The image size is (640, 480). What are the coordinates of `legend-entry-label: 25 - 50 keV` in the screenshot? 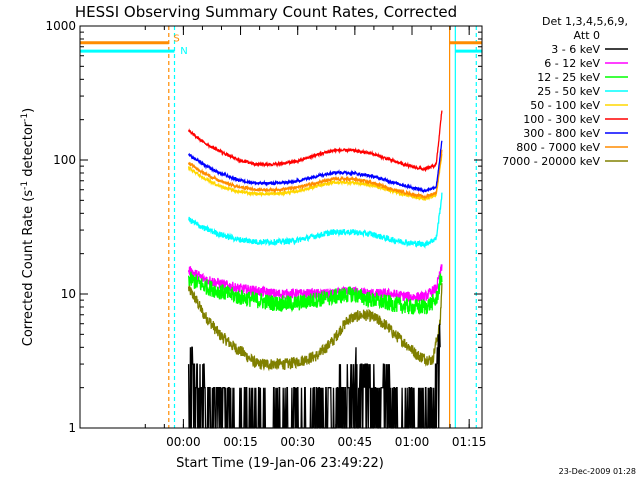 It's located at (568, 91).